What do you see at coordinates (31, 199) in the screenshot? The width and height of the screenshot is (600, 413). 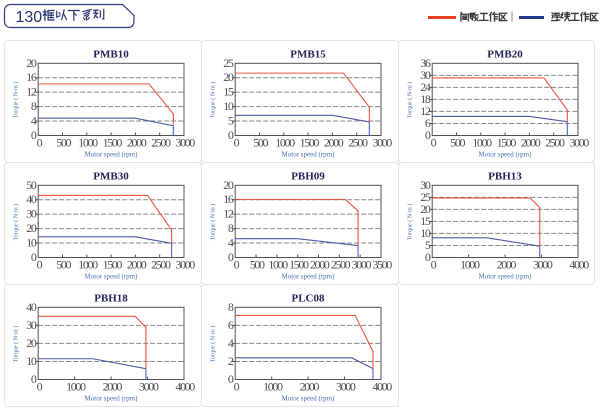 I see `svg-text: 40` at bounding box center [31, 199].